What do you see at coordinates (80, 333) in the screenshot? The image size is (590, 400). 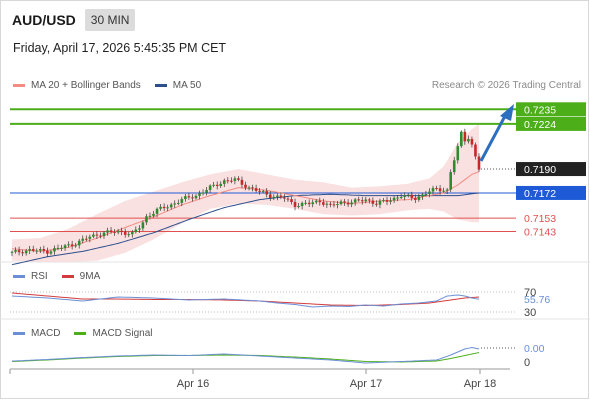 I see `legend-macd-signal-swatch` at bounding box center [80, 333].